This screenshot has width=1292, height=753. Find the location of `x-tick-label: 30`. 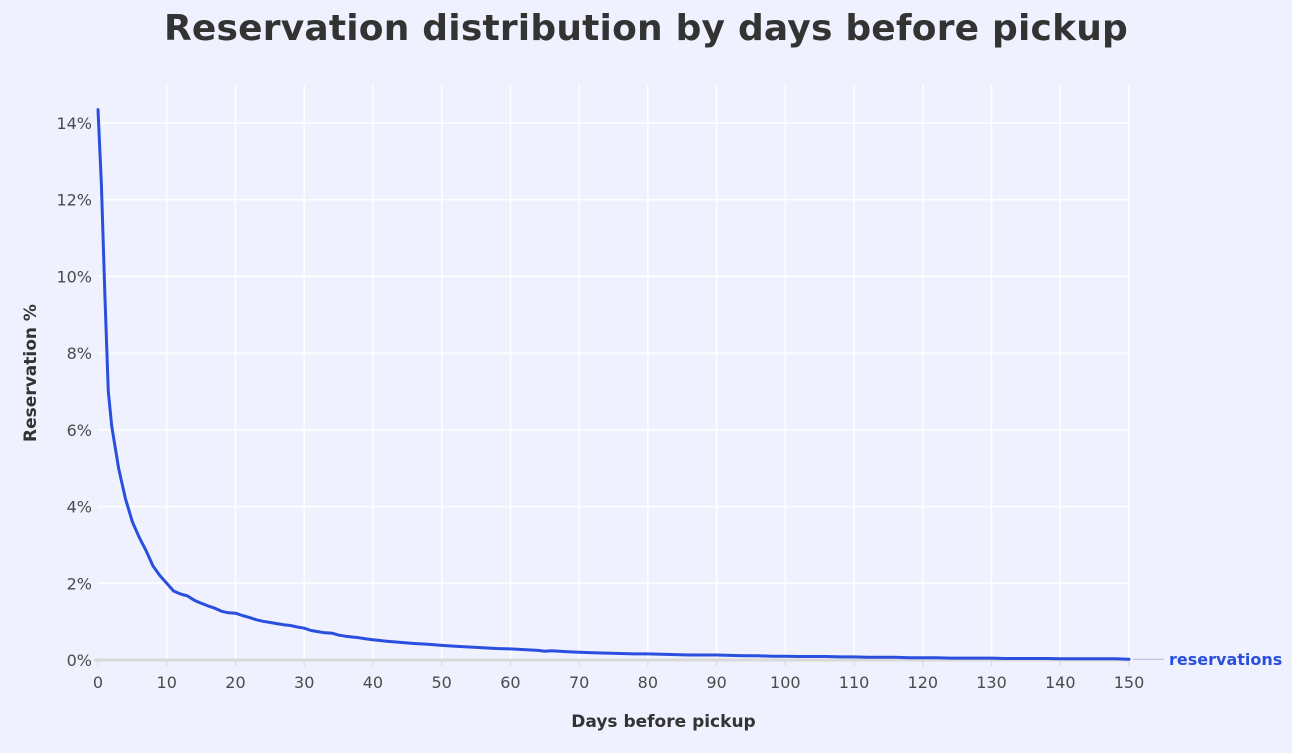

x-tick-label: 30 is located at coordinates (304, 682).